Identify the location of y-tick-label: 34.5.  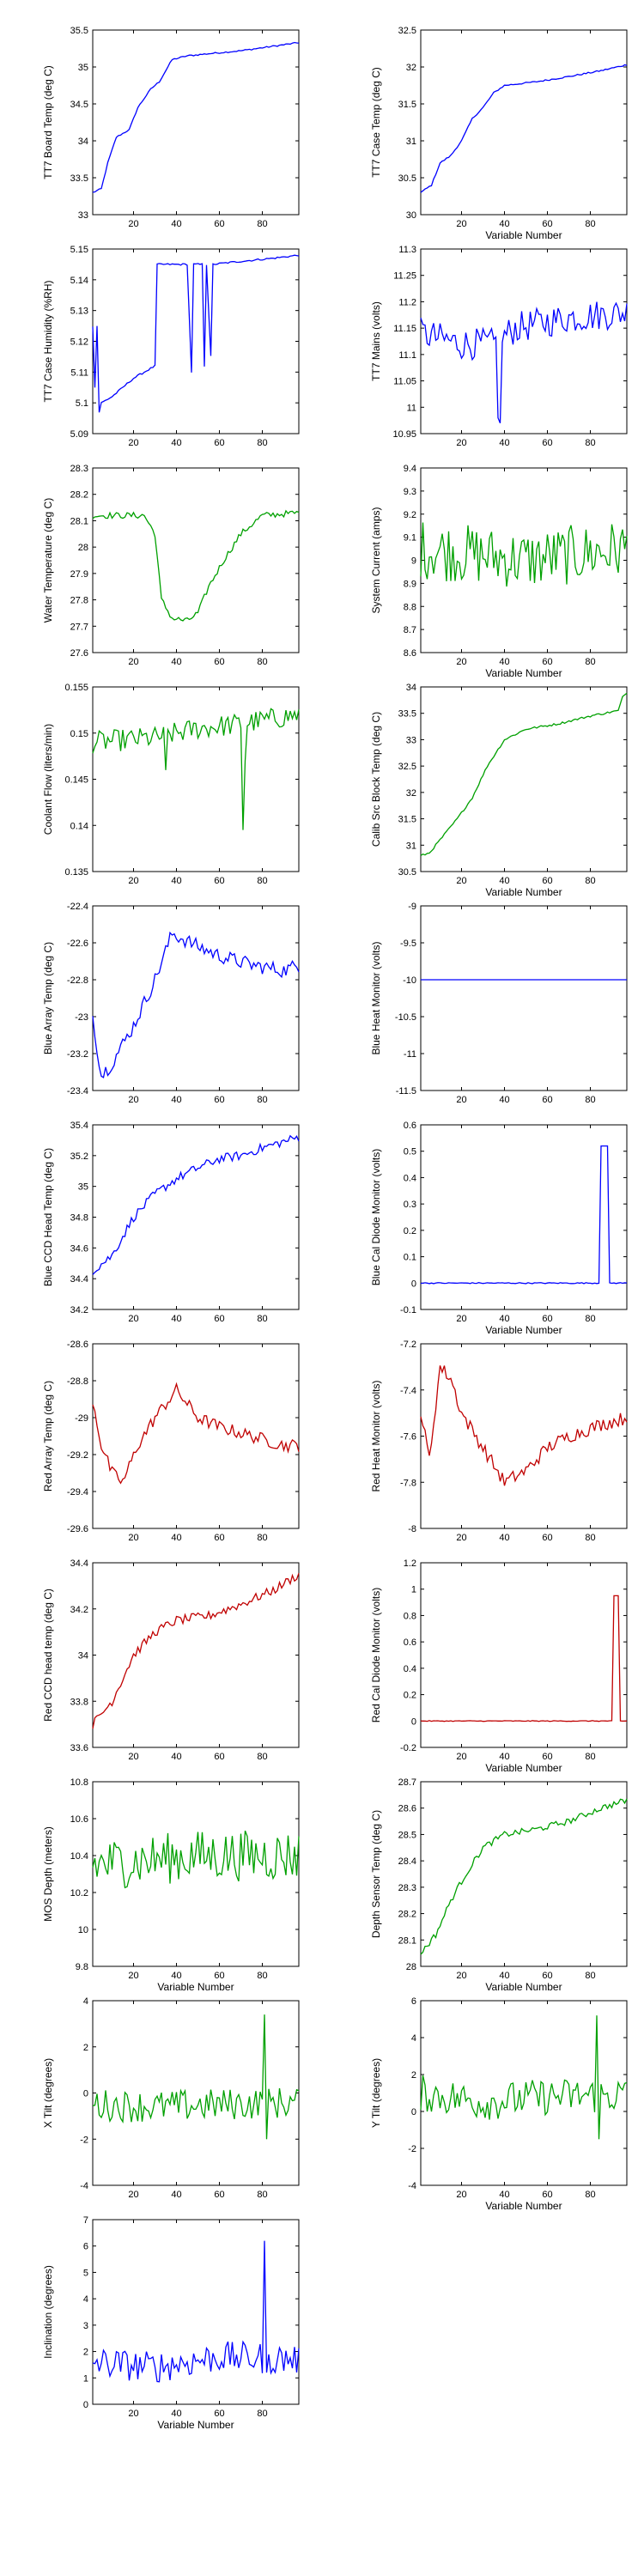
(79, 105).